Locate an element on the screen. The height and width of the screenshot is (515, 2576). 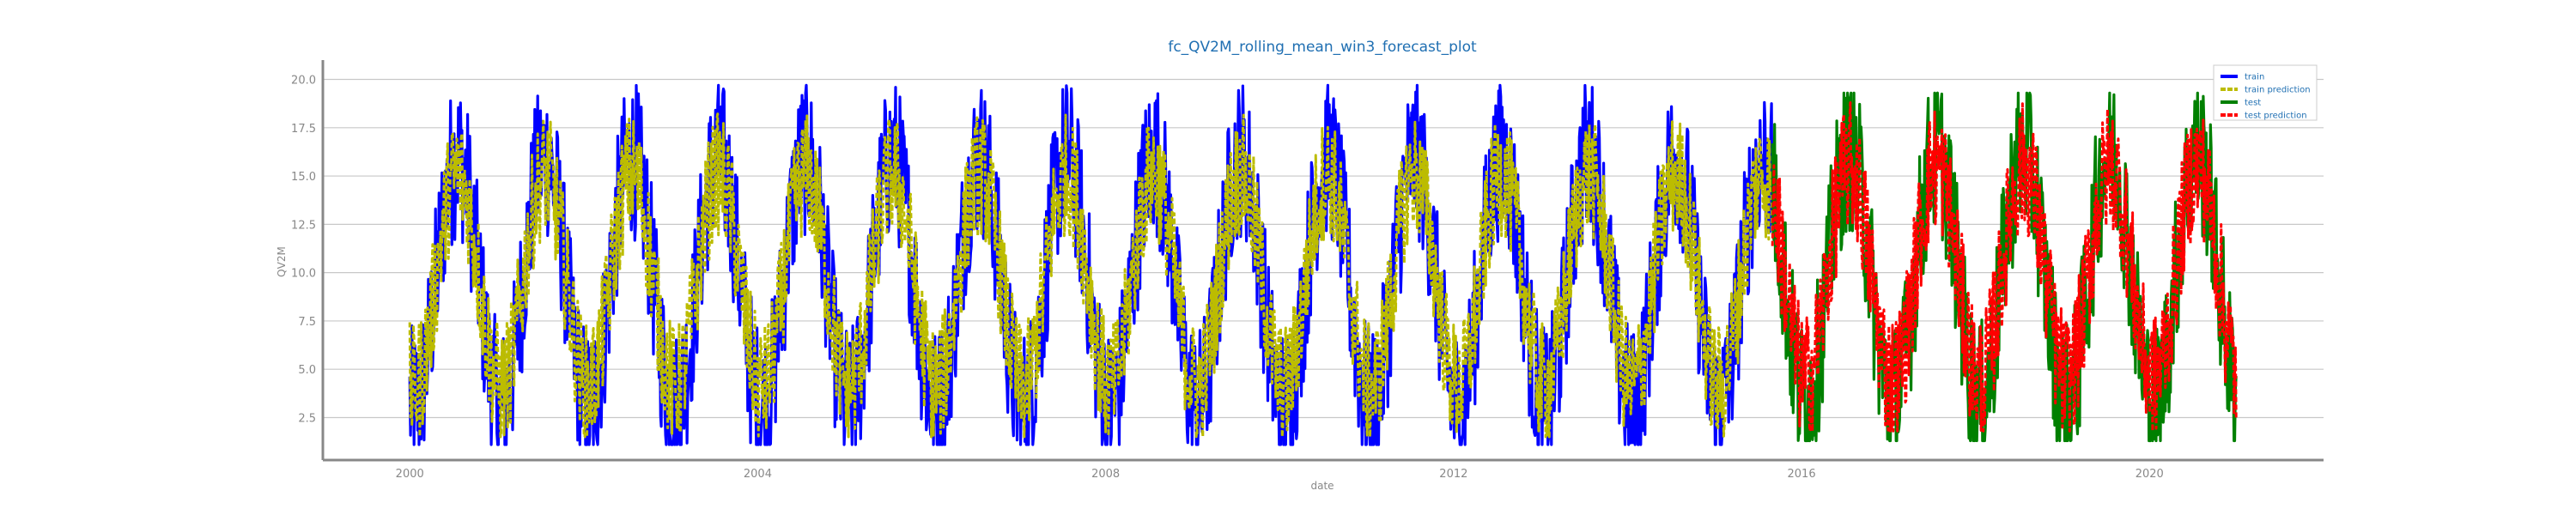
y-tick-labels: 2.5 5.0 7.5 10.0 12.5 15.0 17.5 20.0 is located at coordinates (303, 250).